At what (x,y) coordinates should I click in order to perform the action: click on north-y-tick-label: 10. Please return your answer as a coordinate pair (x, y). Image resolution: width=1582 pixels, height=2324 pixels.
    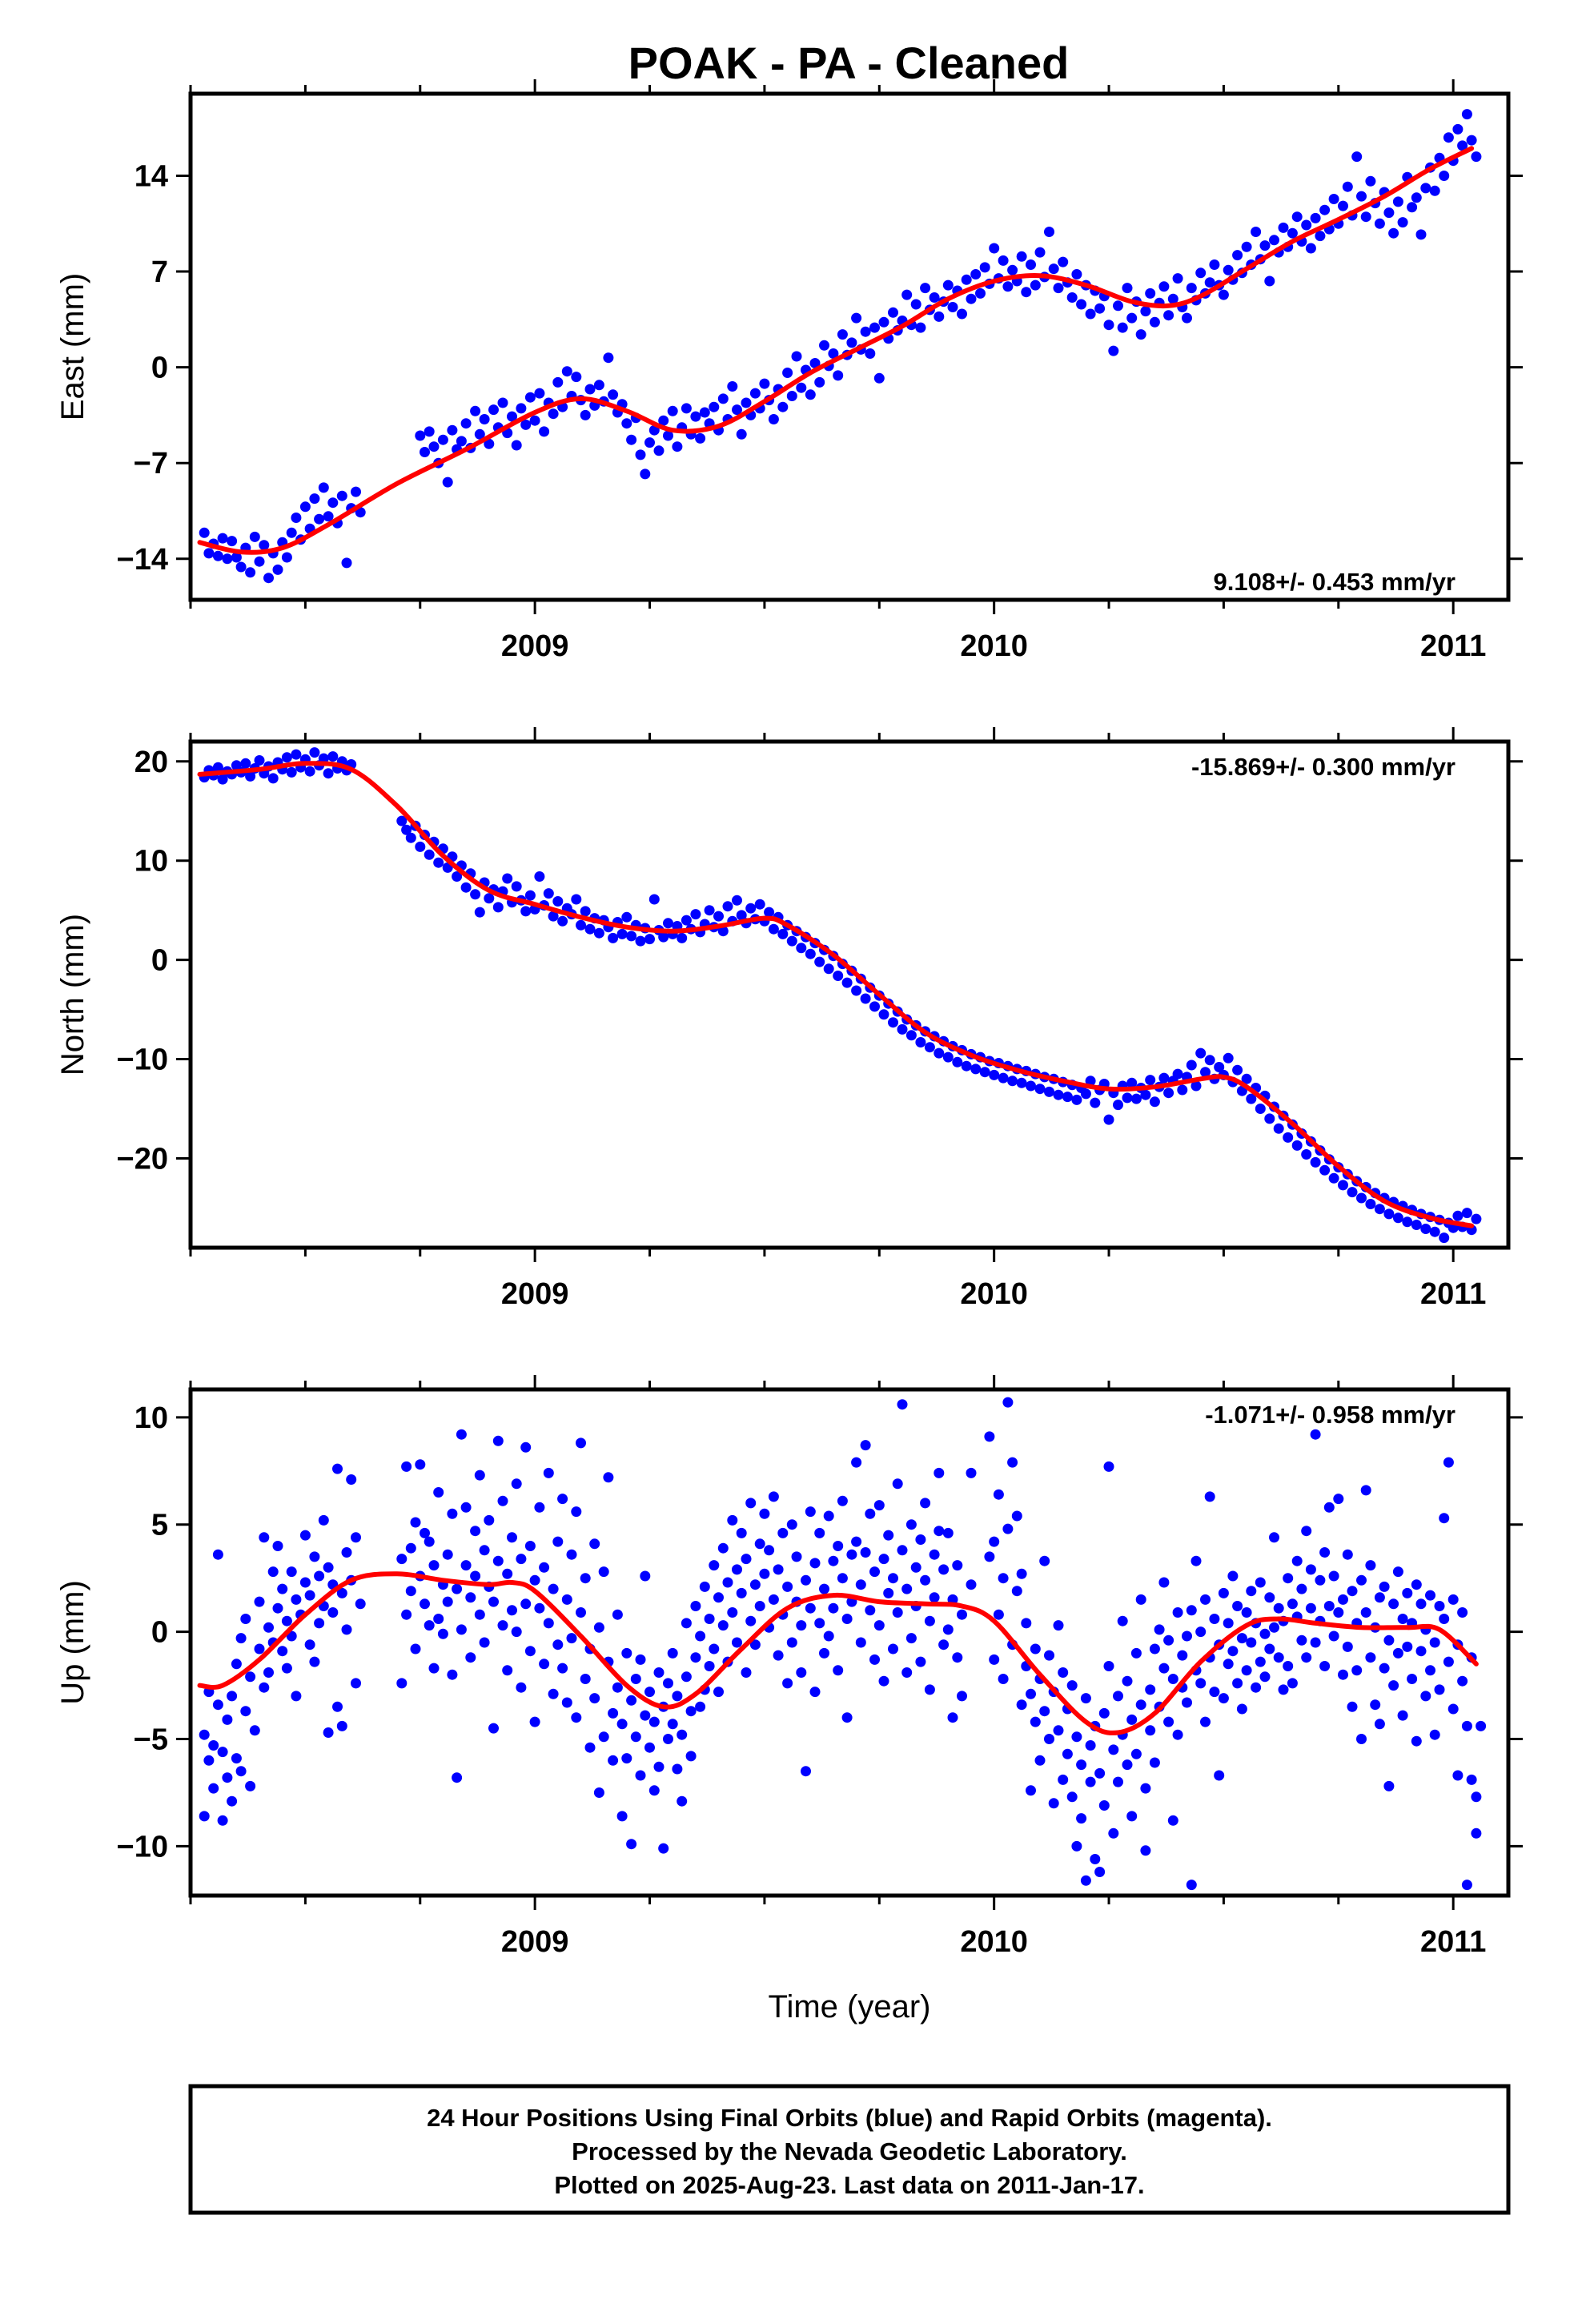
    Looking at the image, I should click on (151, 862).